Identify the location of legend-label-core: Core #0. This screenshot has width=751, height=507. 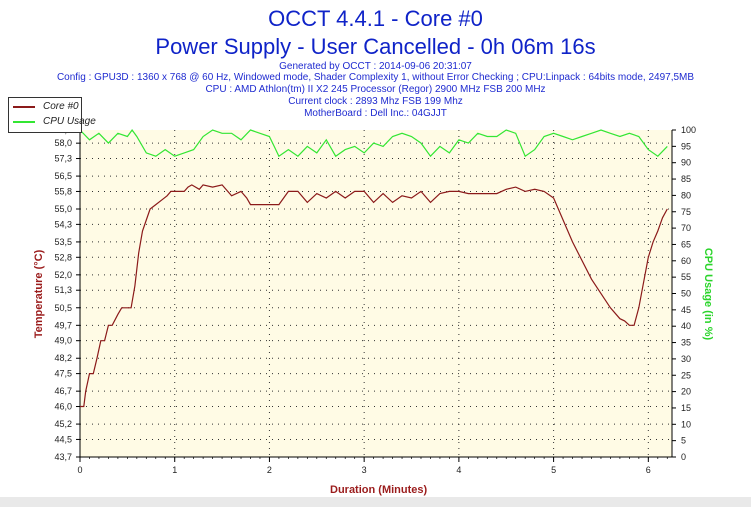
(61, 106).